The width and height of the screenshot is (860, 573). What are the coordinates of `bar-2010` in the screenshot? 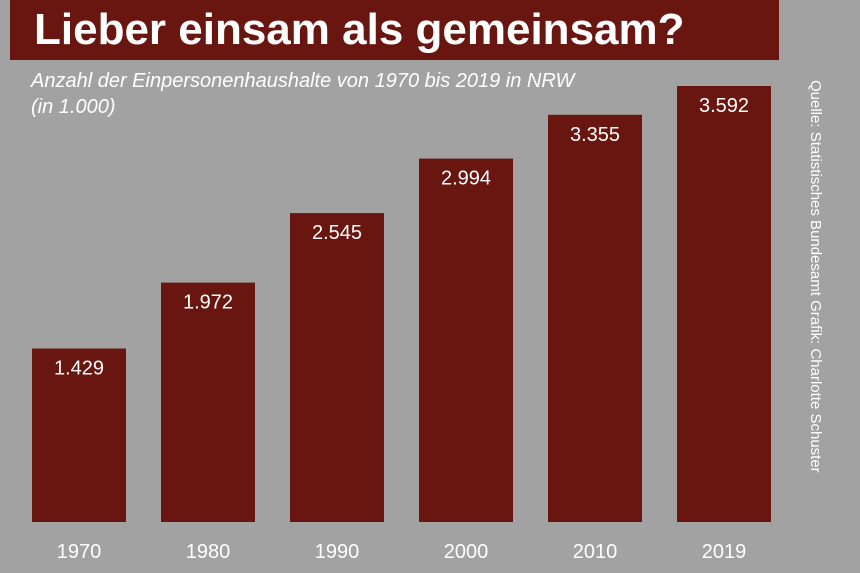 It's located at (595, 318).